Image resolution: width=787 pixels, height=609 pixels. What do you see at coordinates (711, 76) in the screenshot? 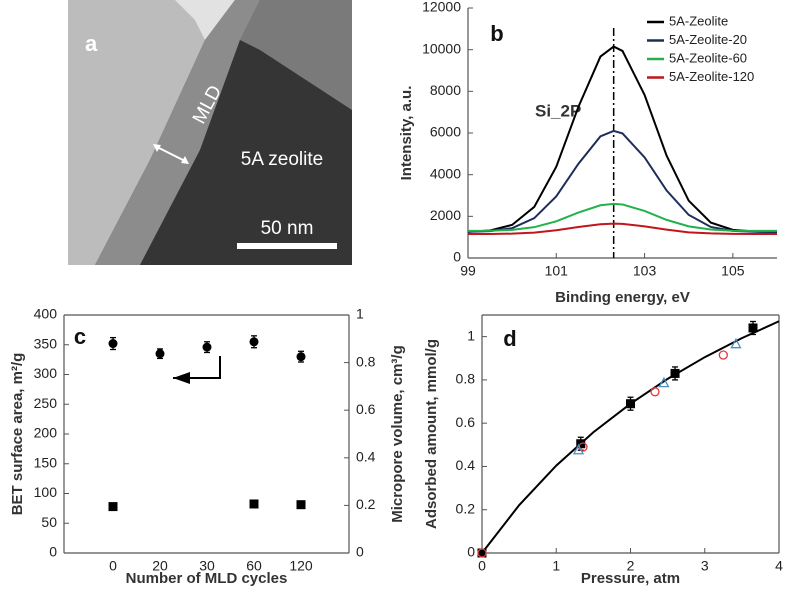
I see `legend-label: 5A-Zeolite-120` at bounding box center [711, 76].